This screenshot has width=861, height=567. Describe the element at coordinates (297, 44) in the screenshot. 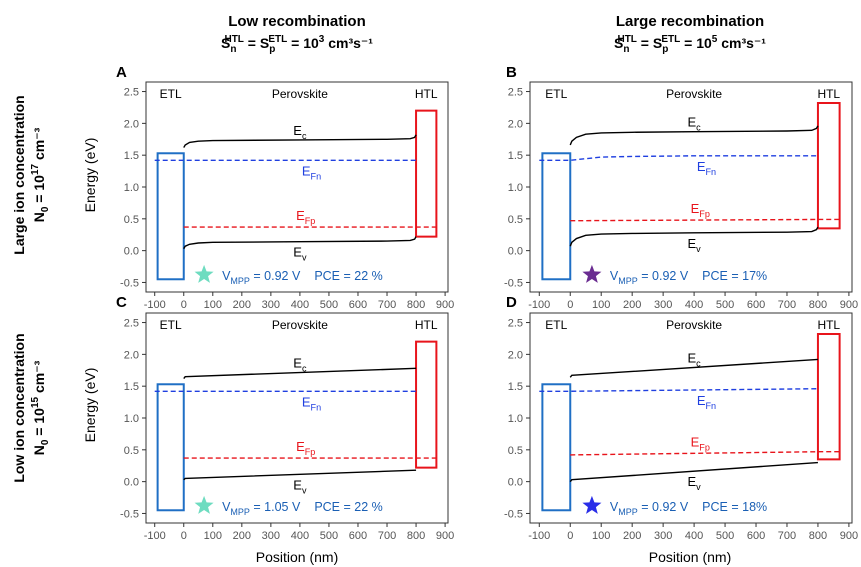

I see `column-formula-low: SnHTL = SpETL = 103 cm³s⁻¹` at that location.